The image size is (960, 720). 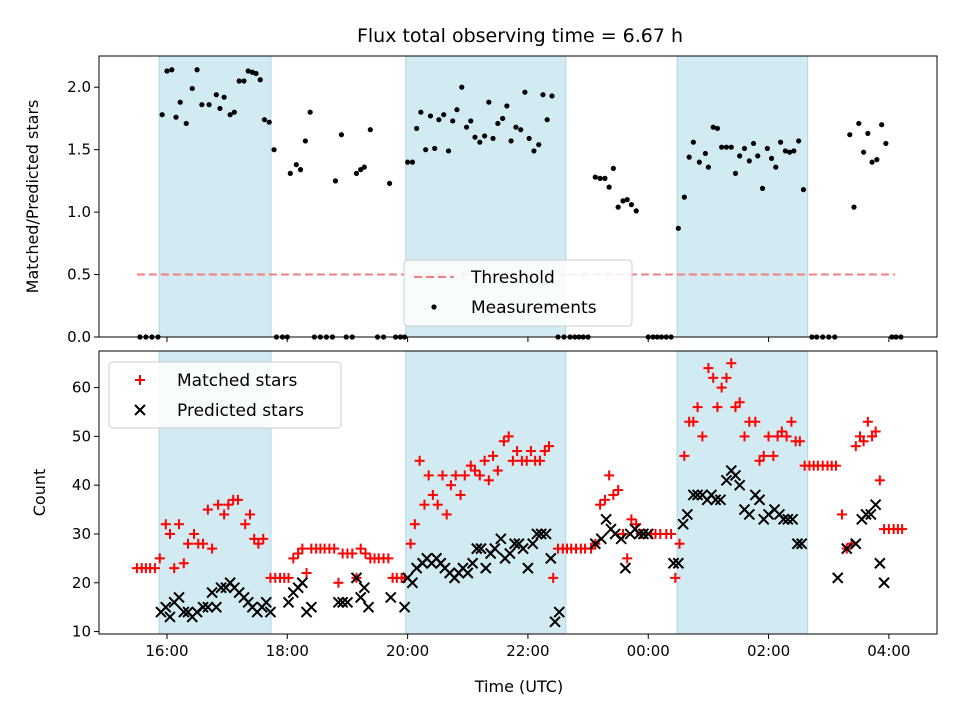 What do you see at coordinates (518, 686) in the screenshot?
I see `x-axis-label: Time (UTC)` at bounding box center [518, 686].